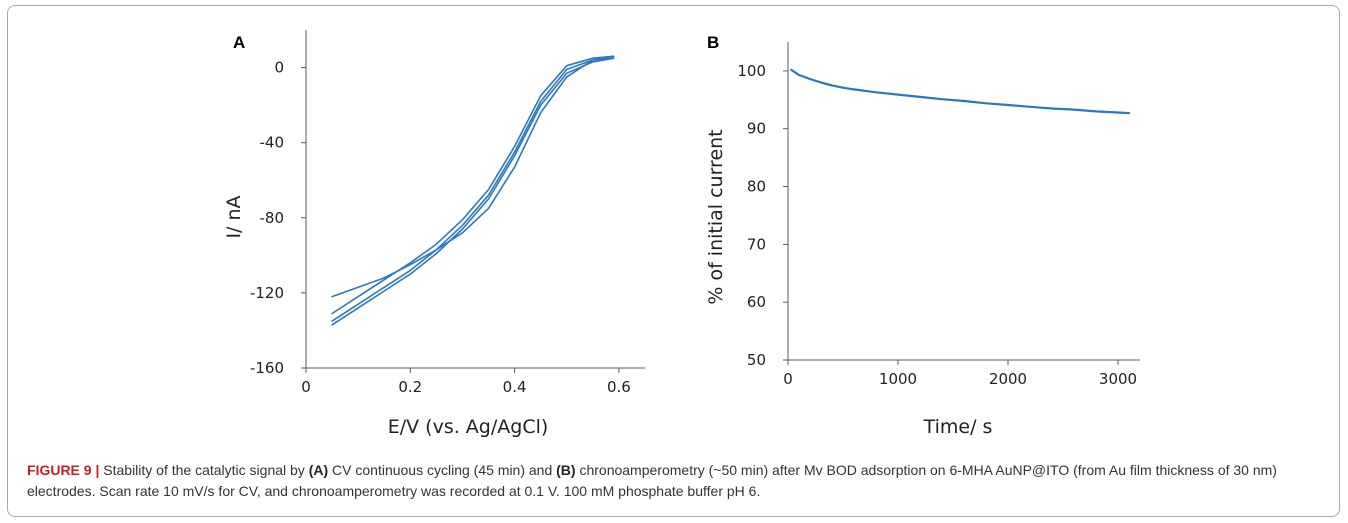  What do you see at coordinates (442, 470) in the screenshot?
I see `caption-text-2: CV continuous cycling (45 min) and` at bounding box center [442, 470].